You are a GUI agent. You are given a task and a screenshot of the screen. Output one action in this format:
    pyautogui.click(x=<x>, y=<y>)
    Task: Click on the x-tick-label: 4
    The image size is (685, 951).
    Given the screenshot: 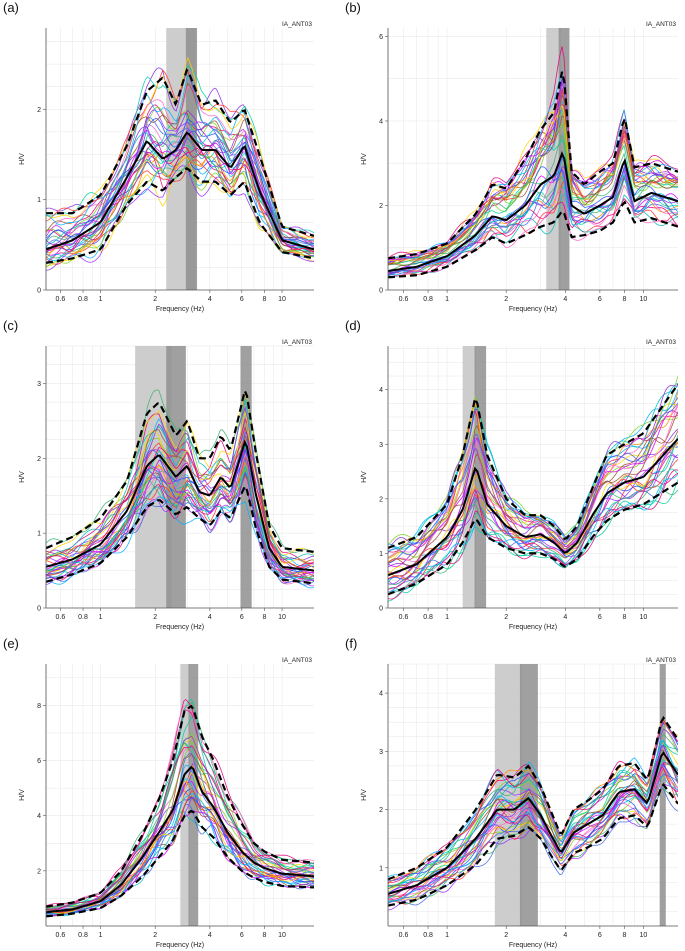 What is the action you would take?
    pyautogui.click(x=210, y=617)
    